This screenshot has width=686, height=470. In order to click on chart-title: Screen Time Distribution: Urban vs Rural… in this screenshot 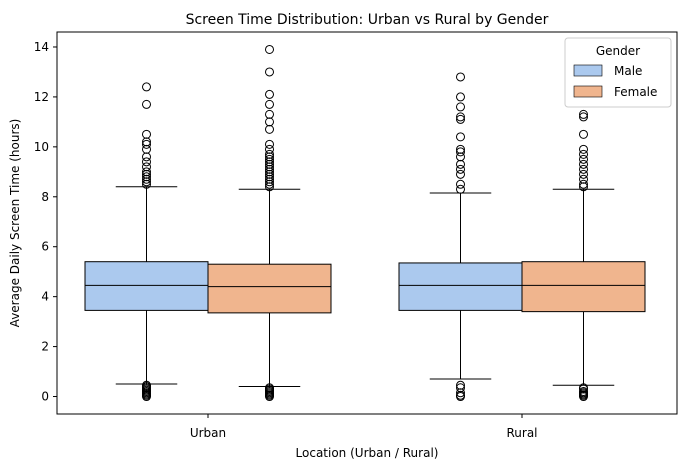, I will do `click(367, 20)`.